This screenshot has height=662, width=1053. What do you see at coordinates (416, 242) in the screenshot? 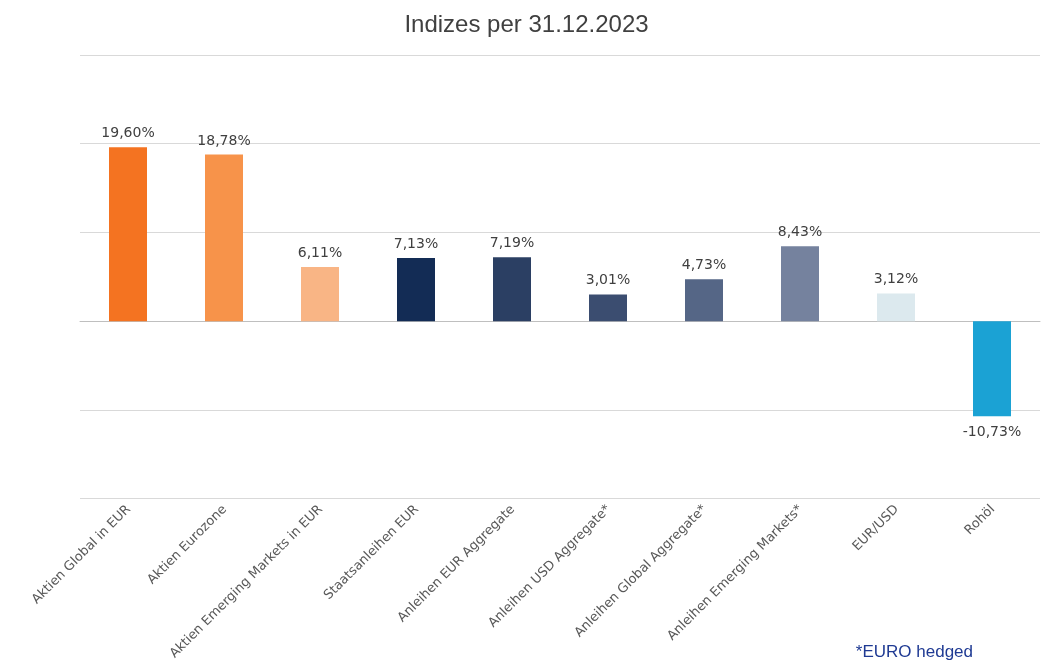
I see `data-label: 7,13%` at bounding box center [416, 242].